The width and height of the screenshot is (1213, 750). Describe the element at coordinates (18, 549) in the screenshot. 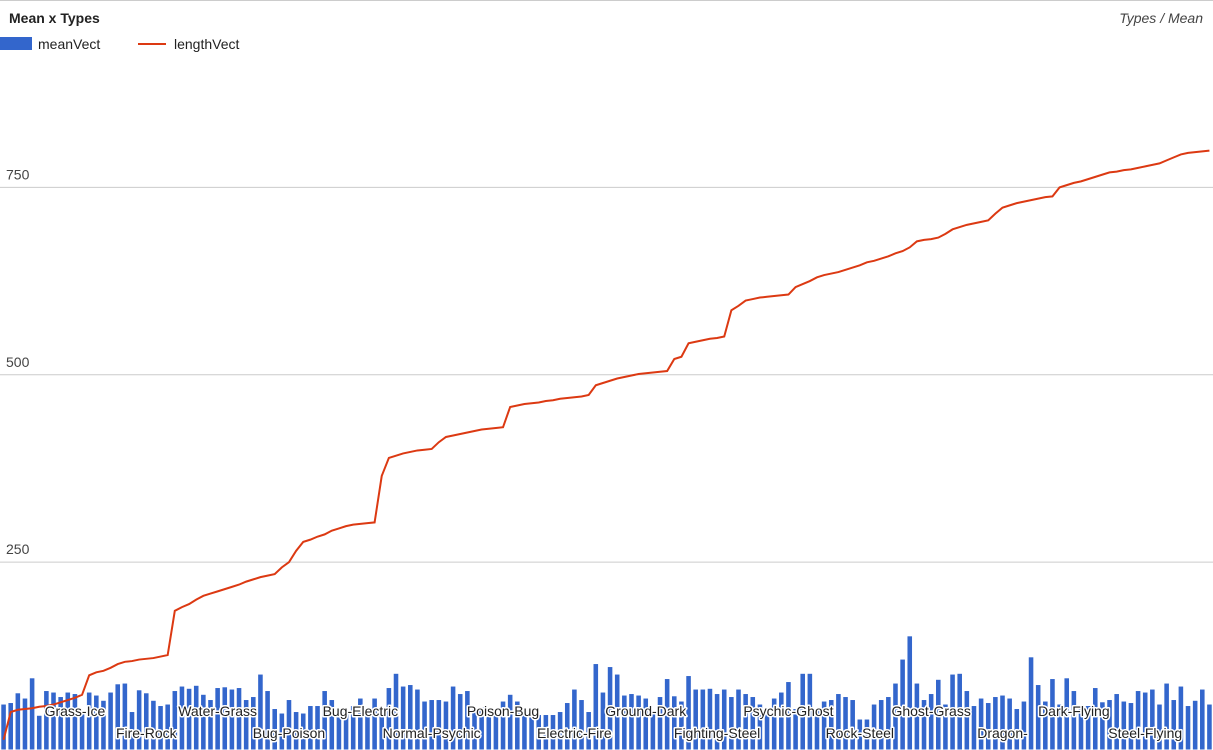

I see `y-tick-label: 250` at that location.